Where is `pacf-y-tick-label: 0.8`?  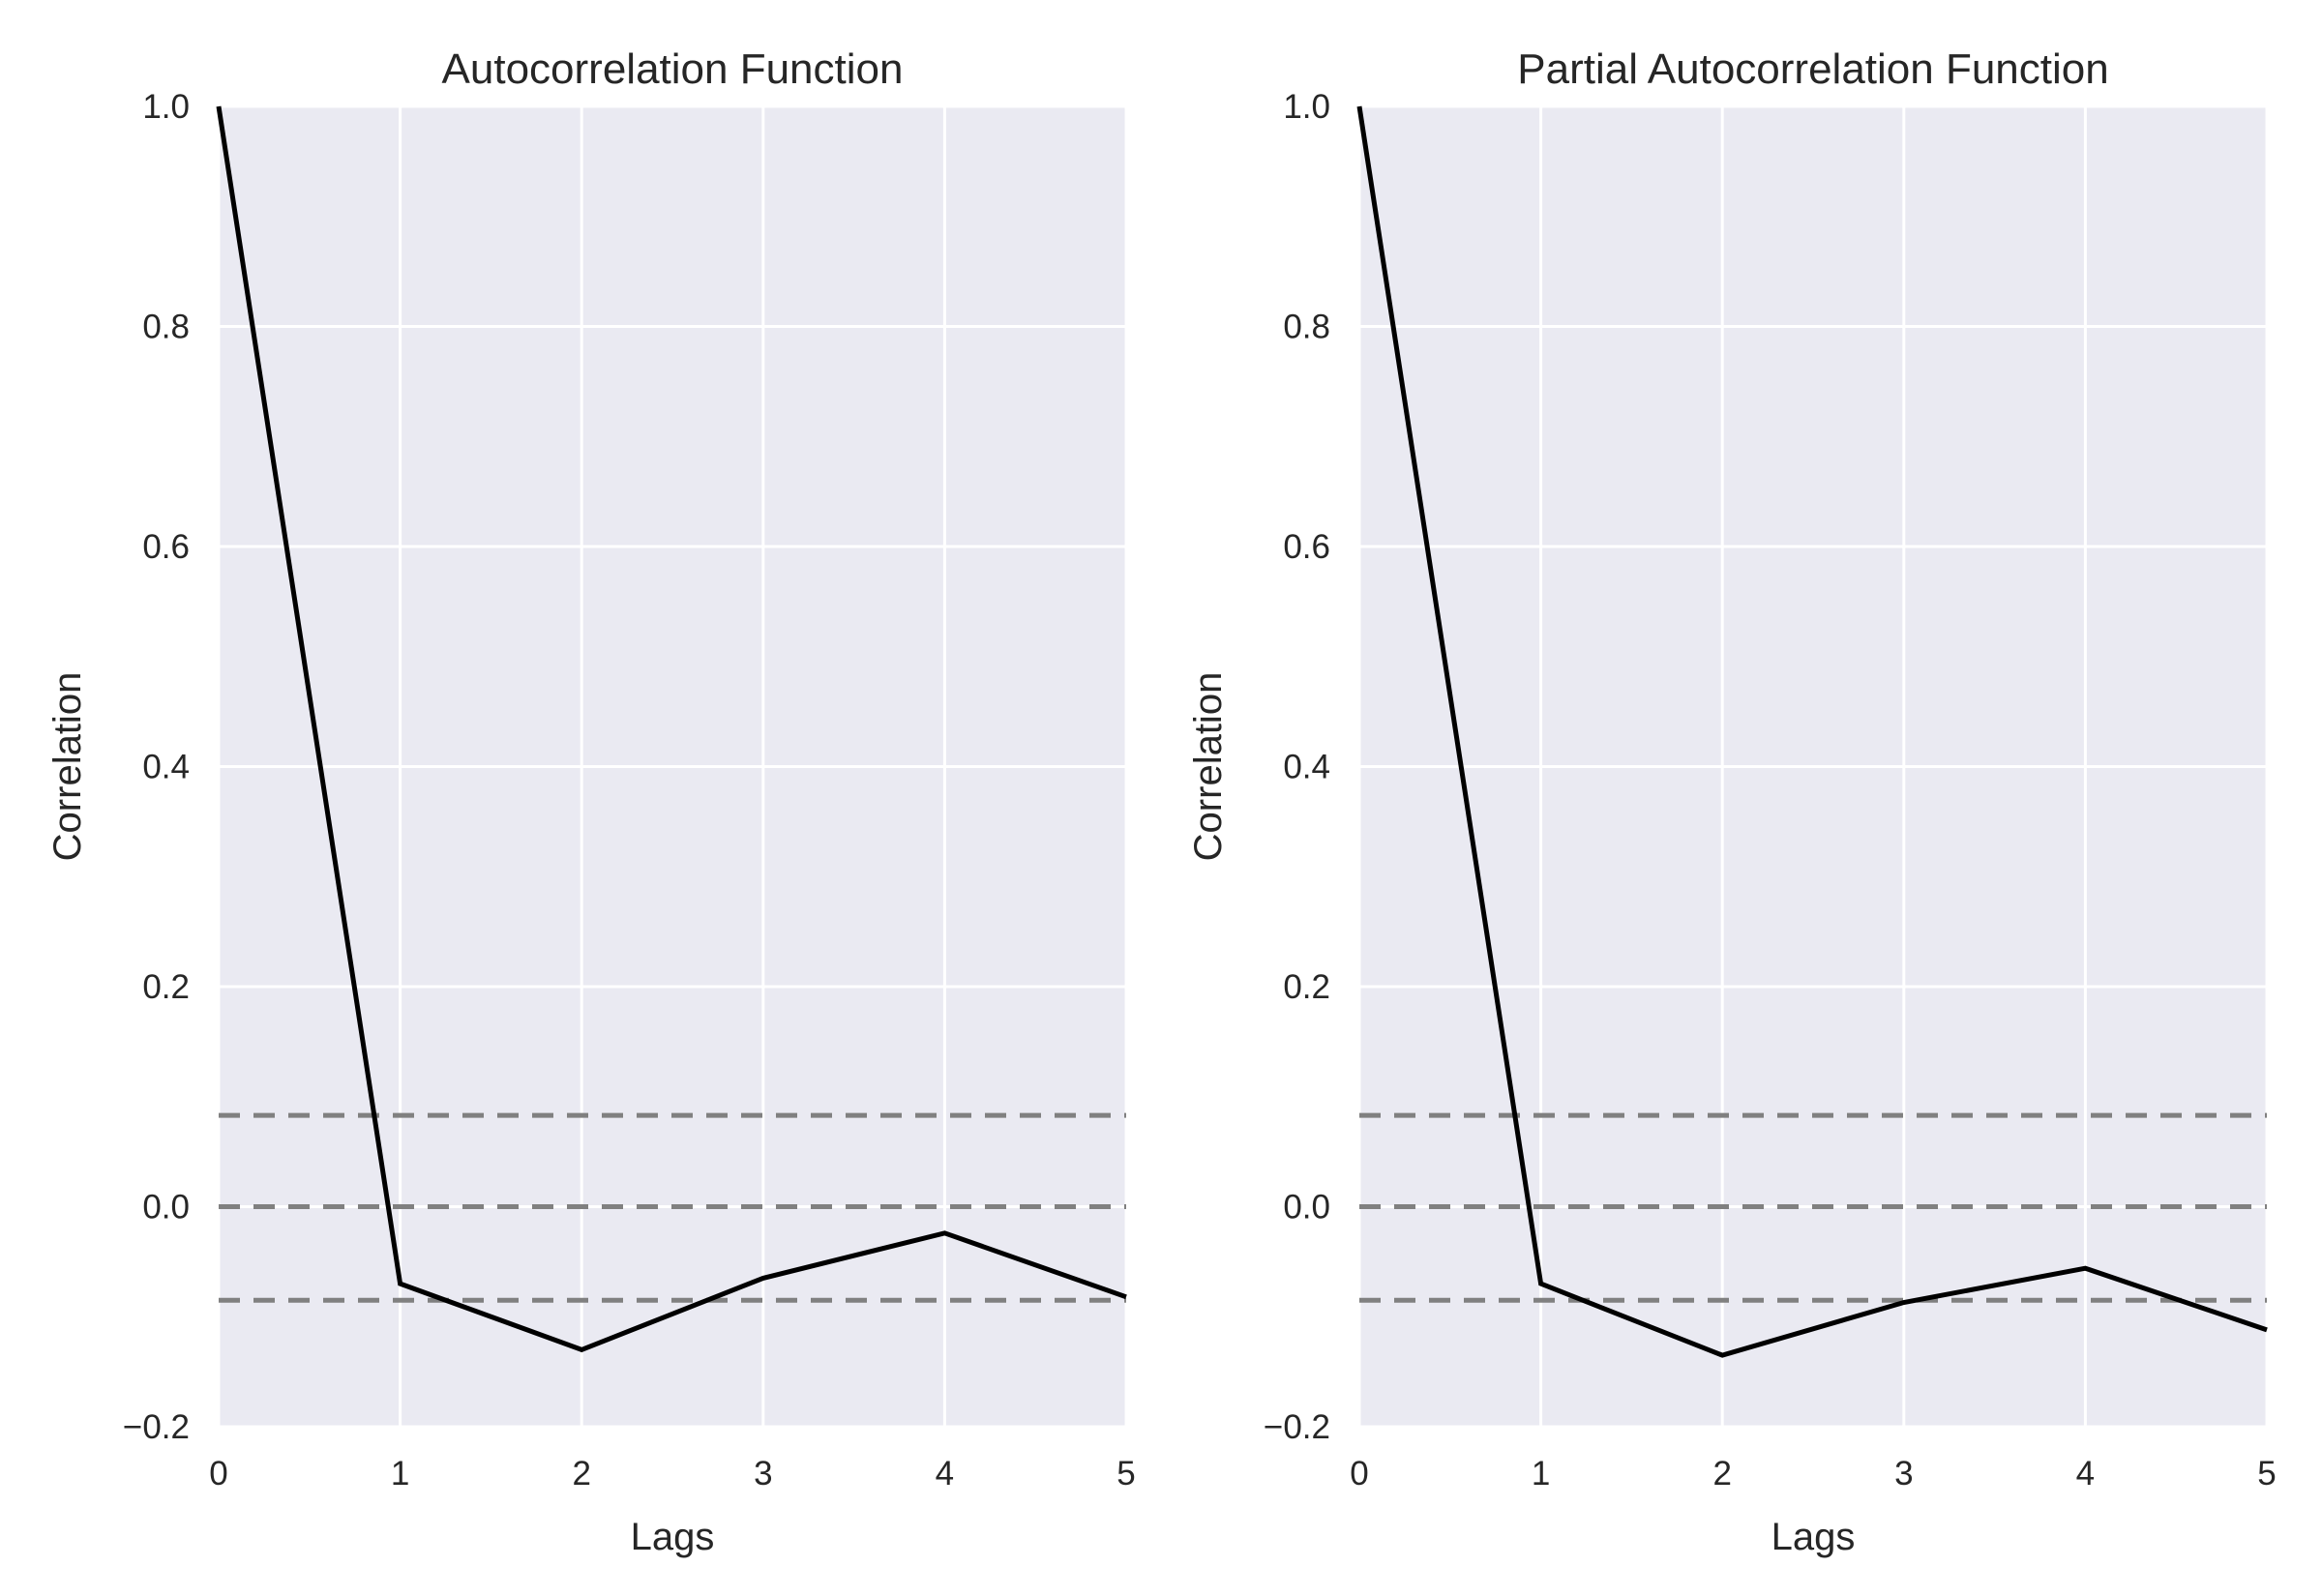
pacf-y-tick-label: 0.8 is located at coordinates (1306, 327).